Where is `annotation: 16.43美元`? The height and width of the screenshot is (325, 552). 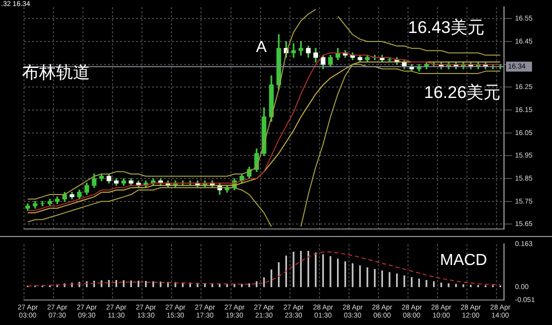
annotation: 16.43美元 is located at coordinates (446, 27).